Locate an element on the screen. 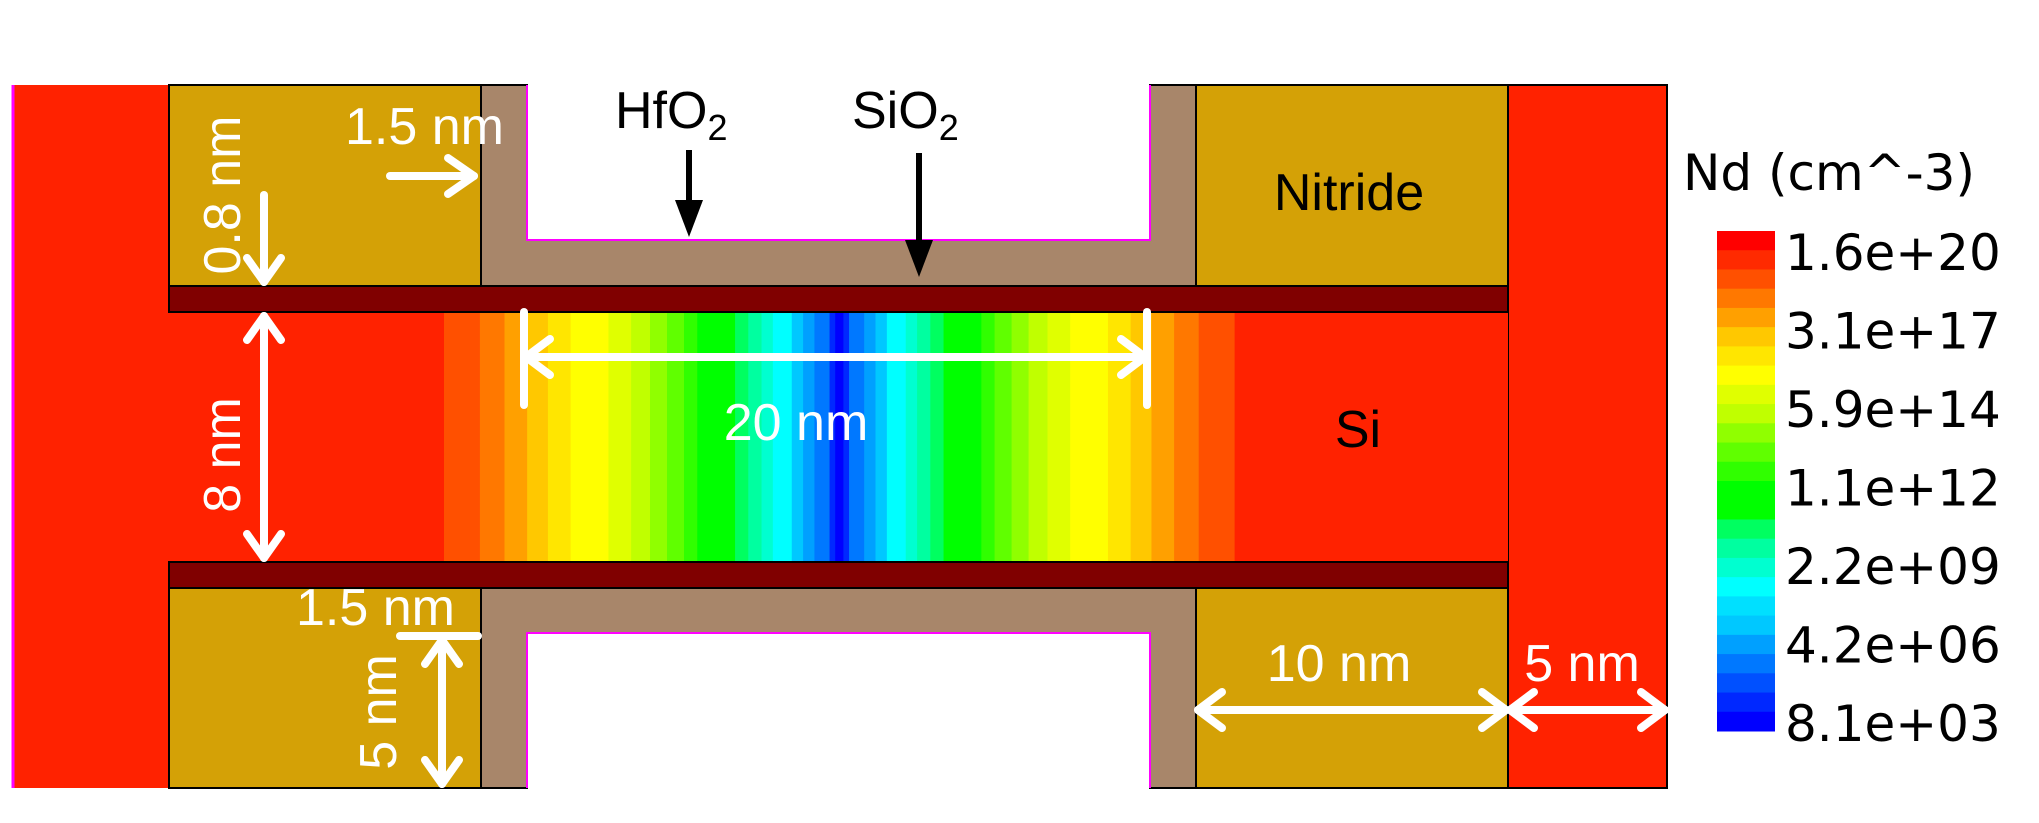  gate-outline-top is located at coordinates (838, 163).